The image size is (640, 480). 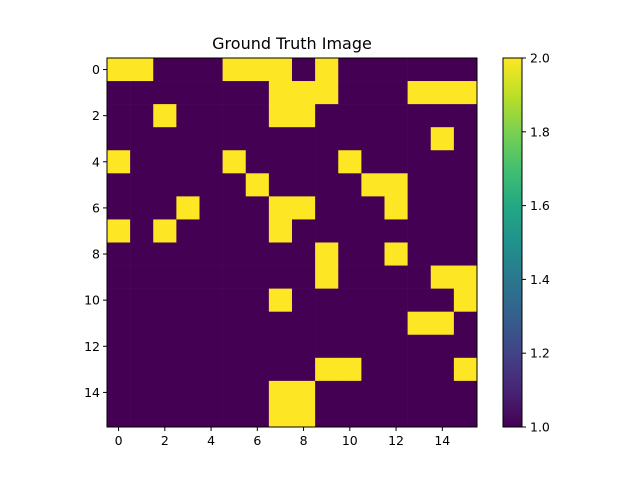 I want to click on colorbar-tick-label: 1.8, so click(x=540, y=131).